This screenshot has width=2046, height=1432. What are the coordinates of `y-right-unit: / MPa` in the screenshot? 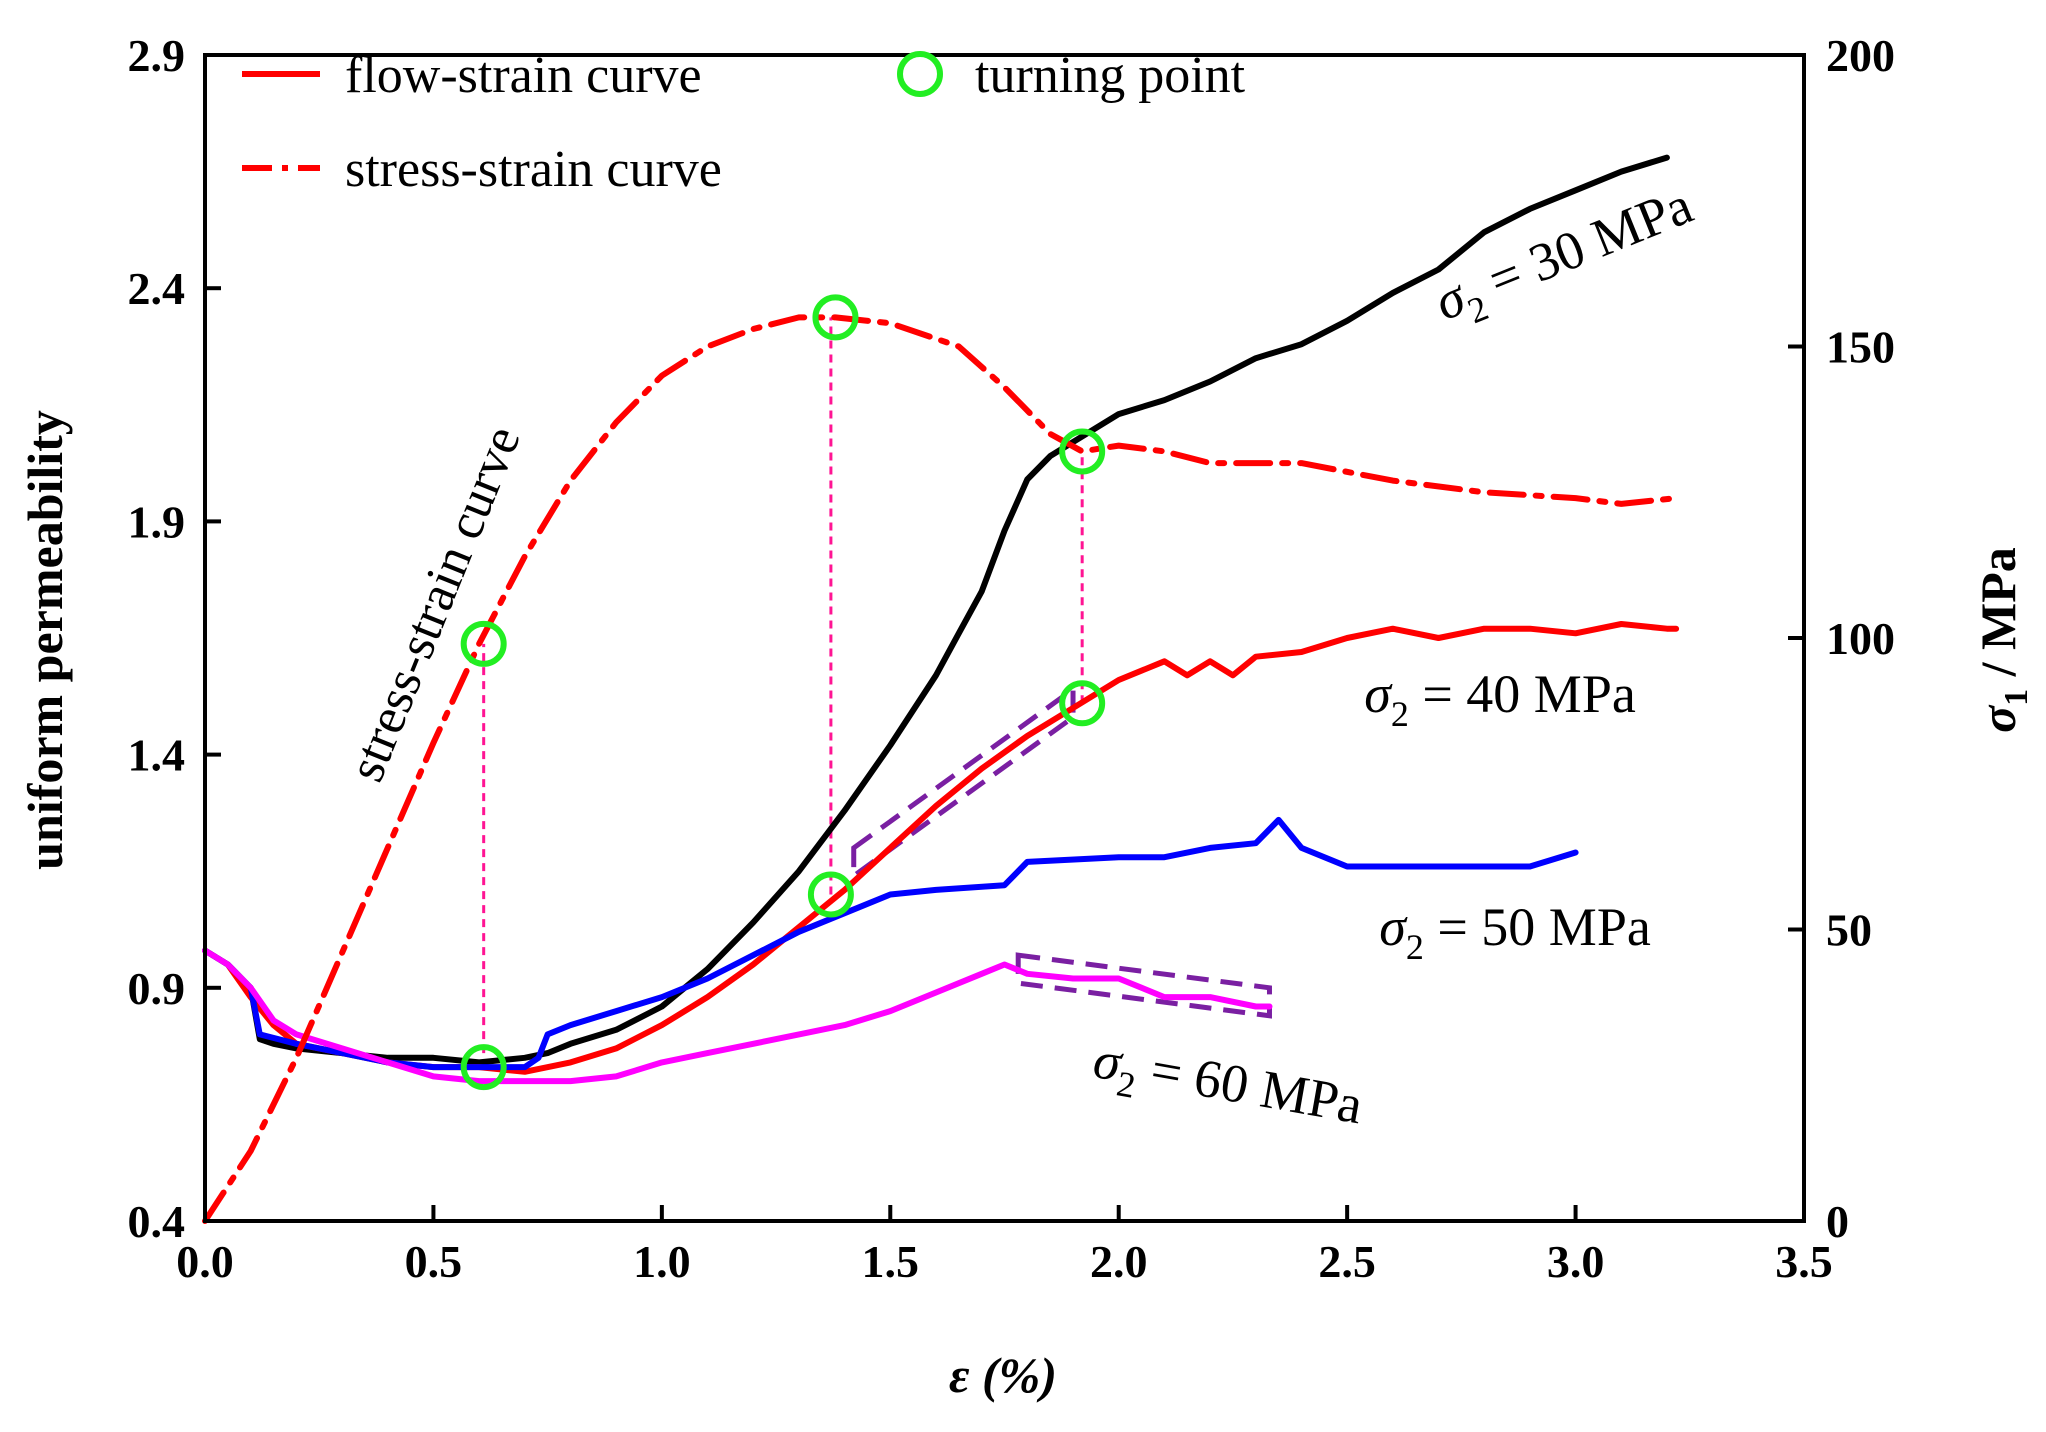 It's located at (1998, 618).